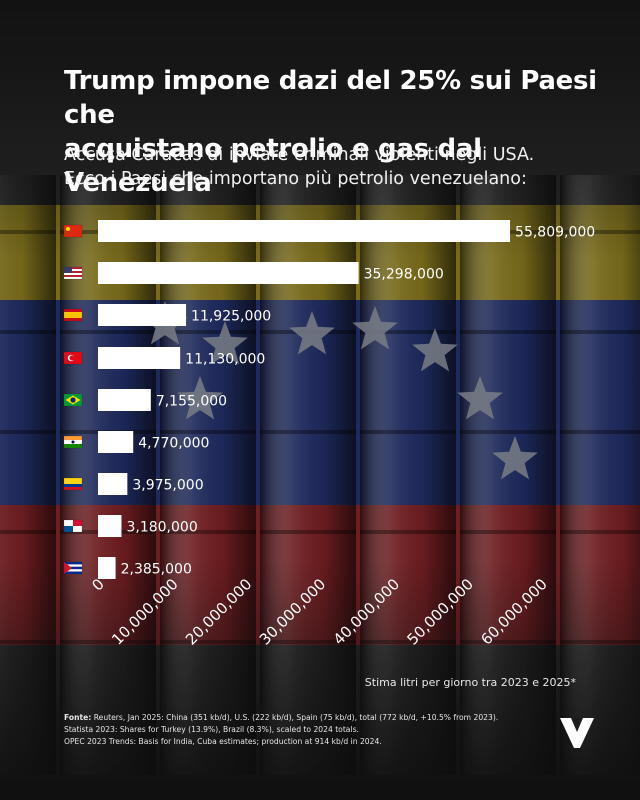 Image resolution: width=640 pixels, height=800 pixels. I want to click on value-label-colombia: 3,975,000, so click(167, 486).